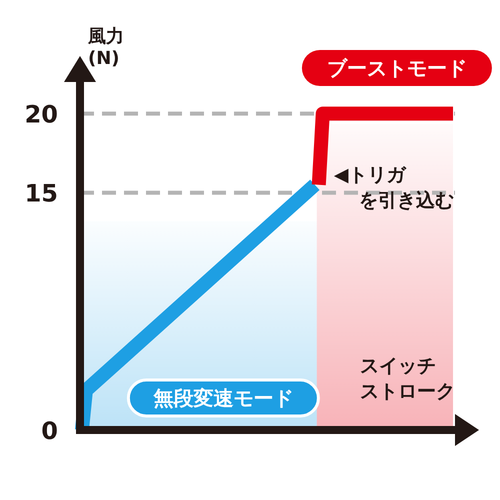  Describe the element at coordinates (223, 398) in the screenshot. I see `annotation: 無段変速モード` at that location.